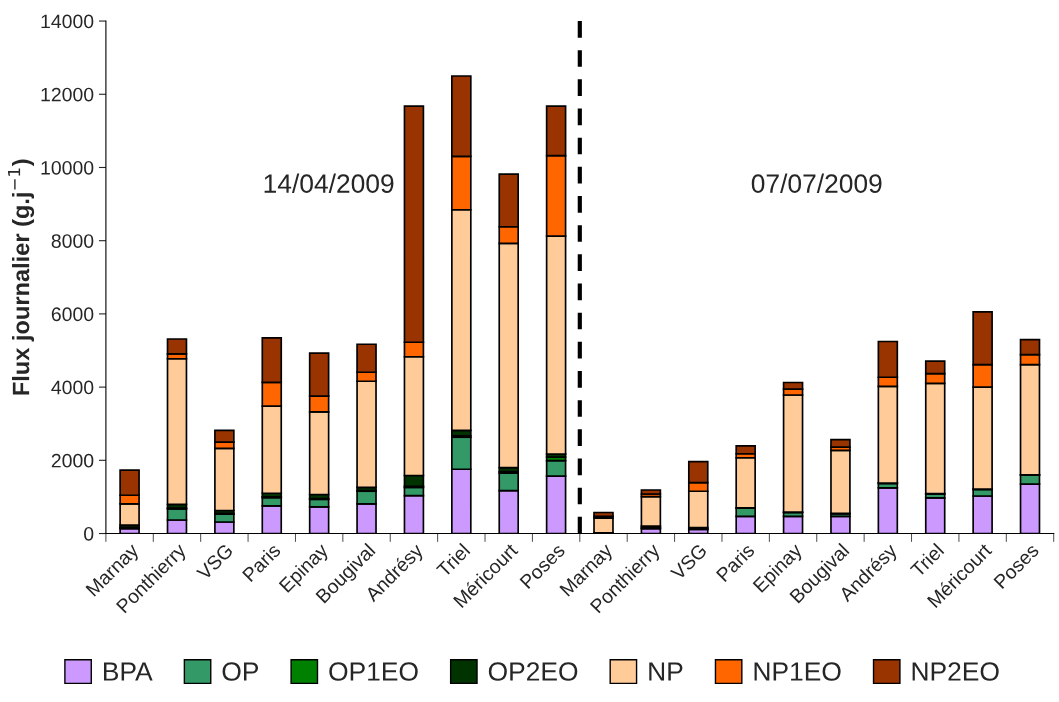 This screenshot has height=702, width=1059. I want to click on legend-label: NP1EO, so click(797, 671).